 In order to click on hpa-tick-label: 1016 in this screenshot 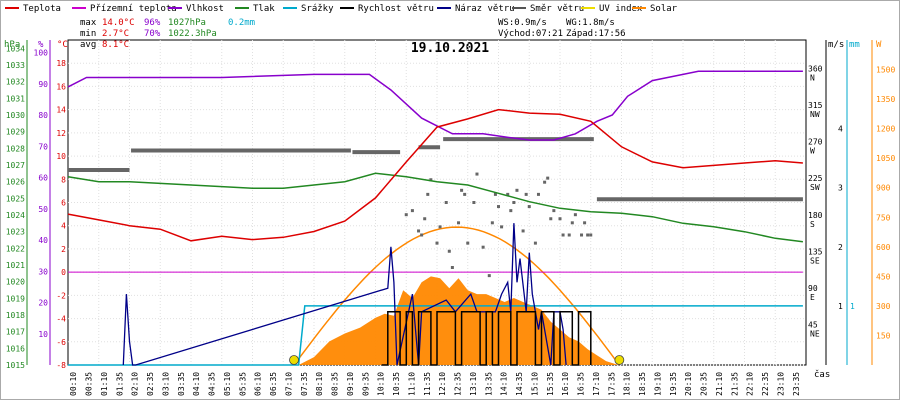, I will do `click(15, 348)`.